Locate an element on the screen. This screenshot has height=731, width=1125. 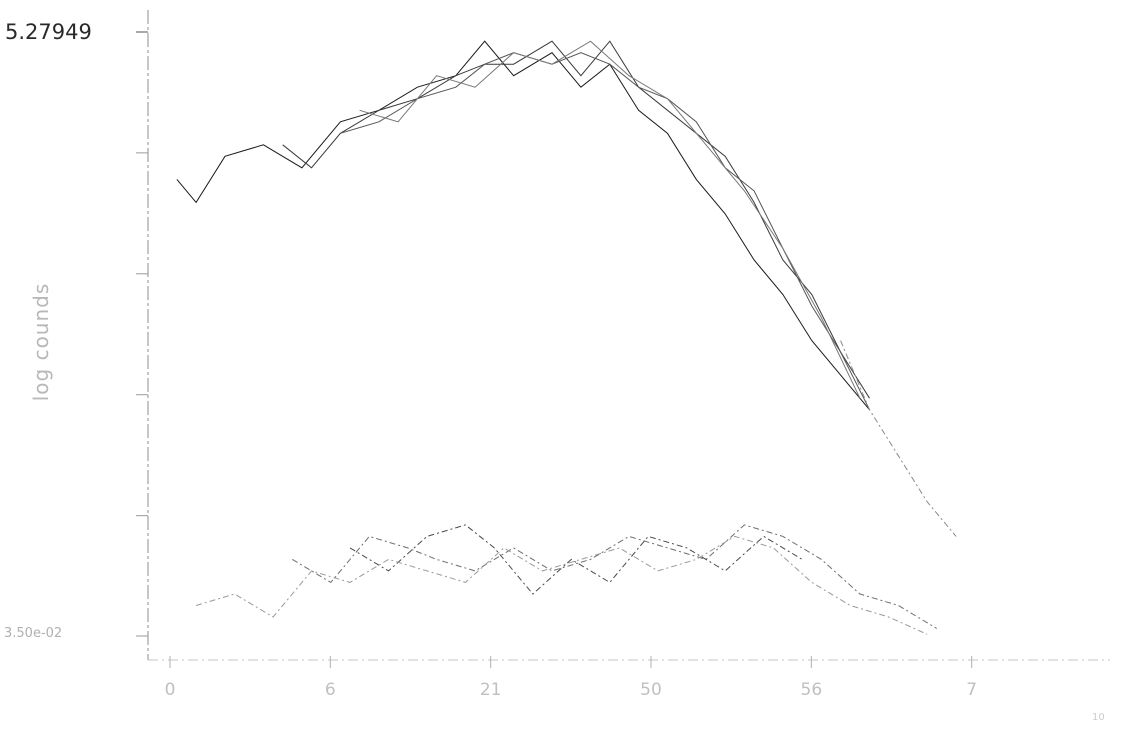
x-tick-label: 0 is located at coordinates (170, 690).